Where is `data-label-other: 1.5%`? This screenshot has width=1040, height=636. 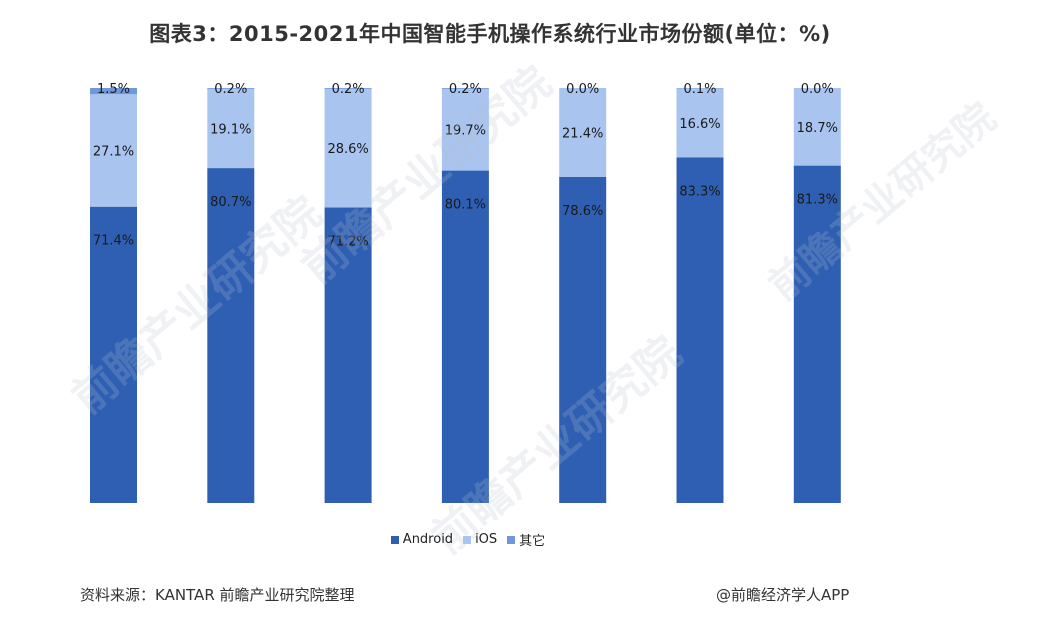 data-label-other: 1.5% is located at coordinates (113, 89).